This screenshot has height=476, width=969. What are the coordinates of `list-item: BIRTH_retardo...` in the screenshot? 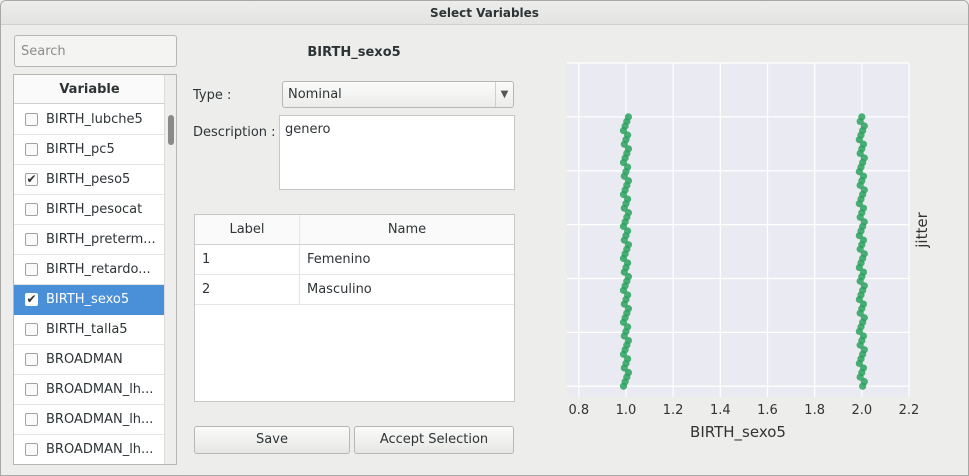 It's located at (89, 270).